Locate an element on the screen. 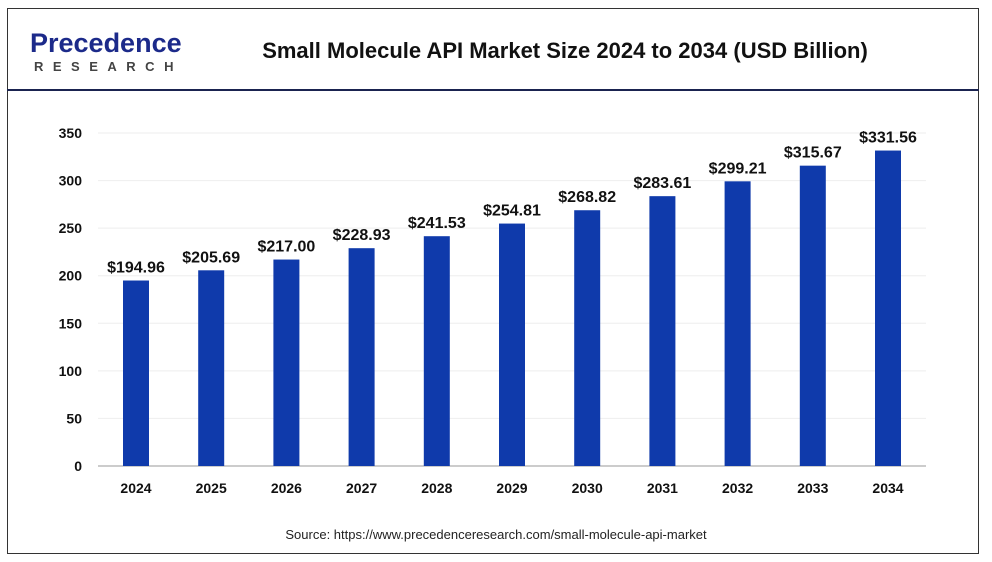 This screenshot has width=992, height=562. data-label: $331.56 is located at coordinates (888, 138).